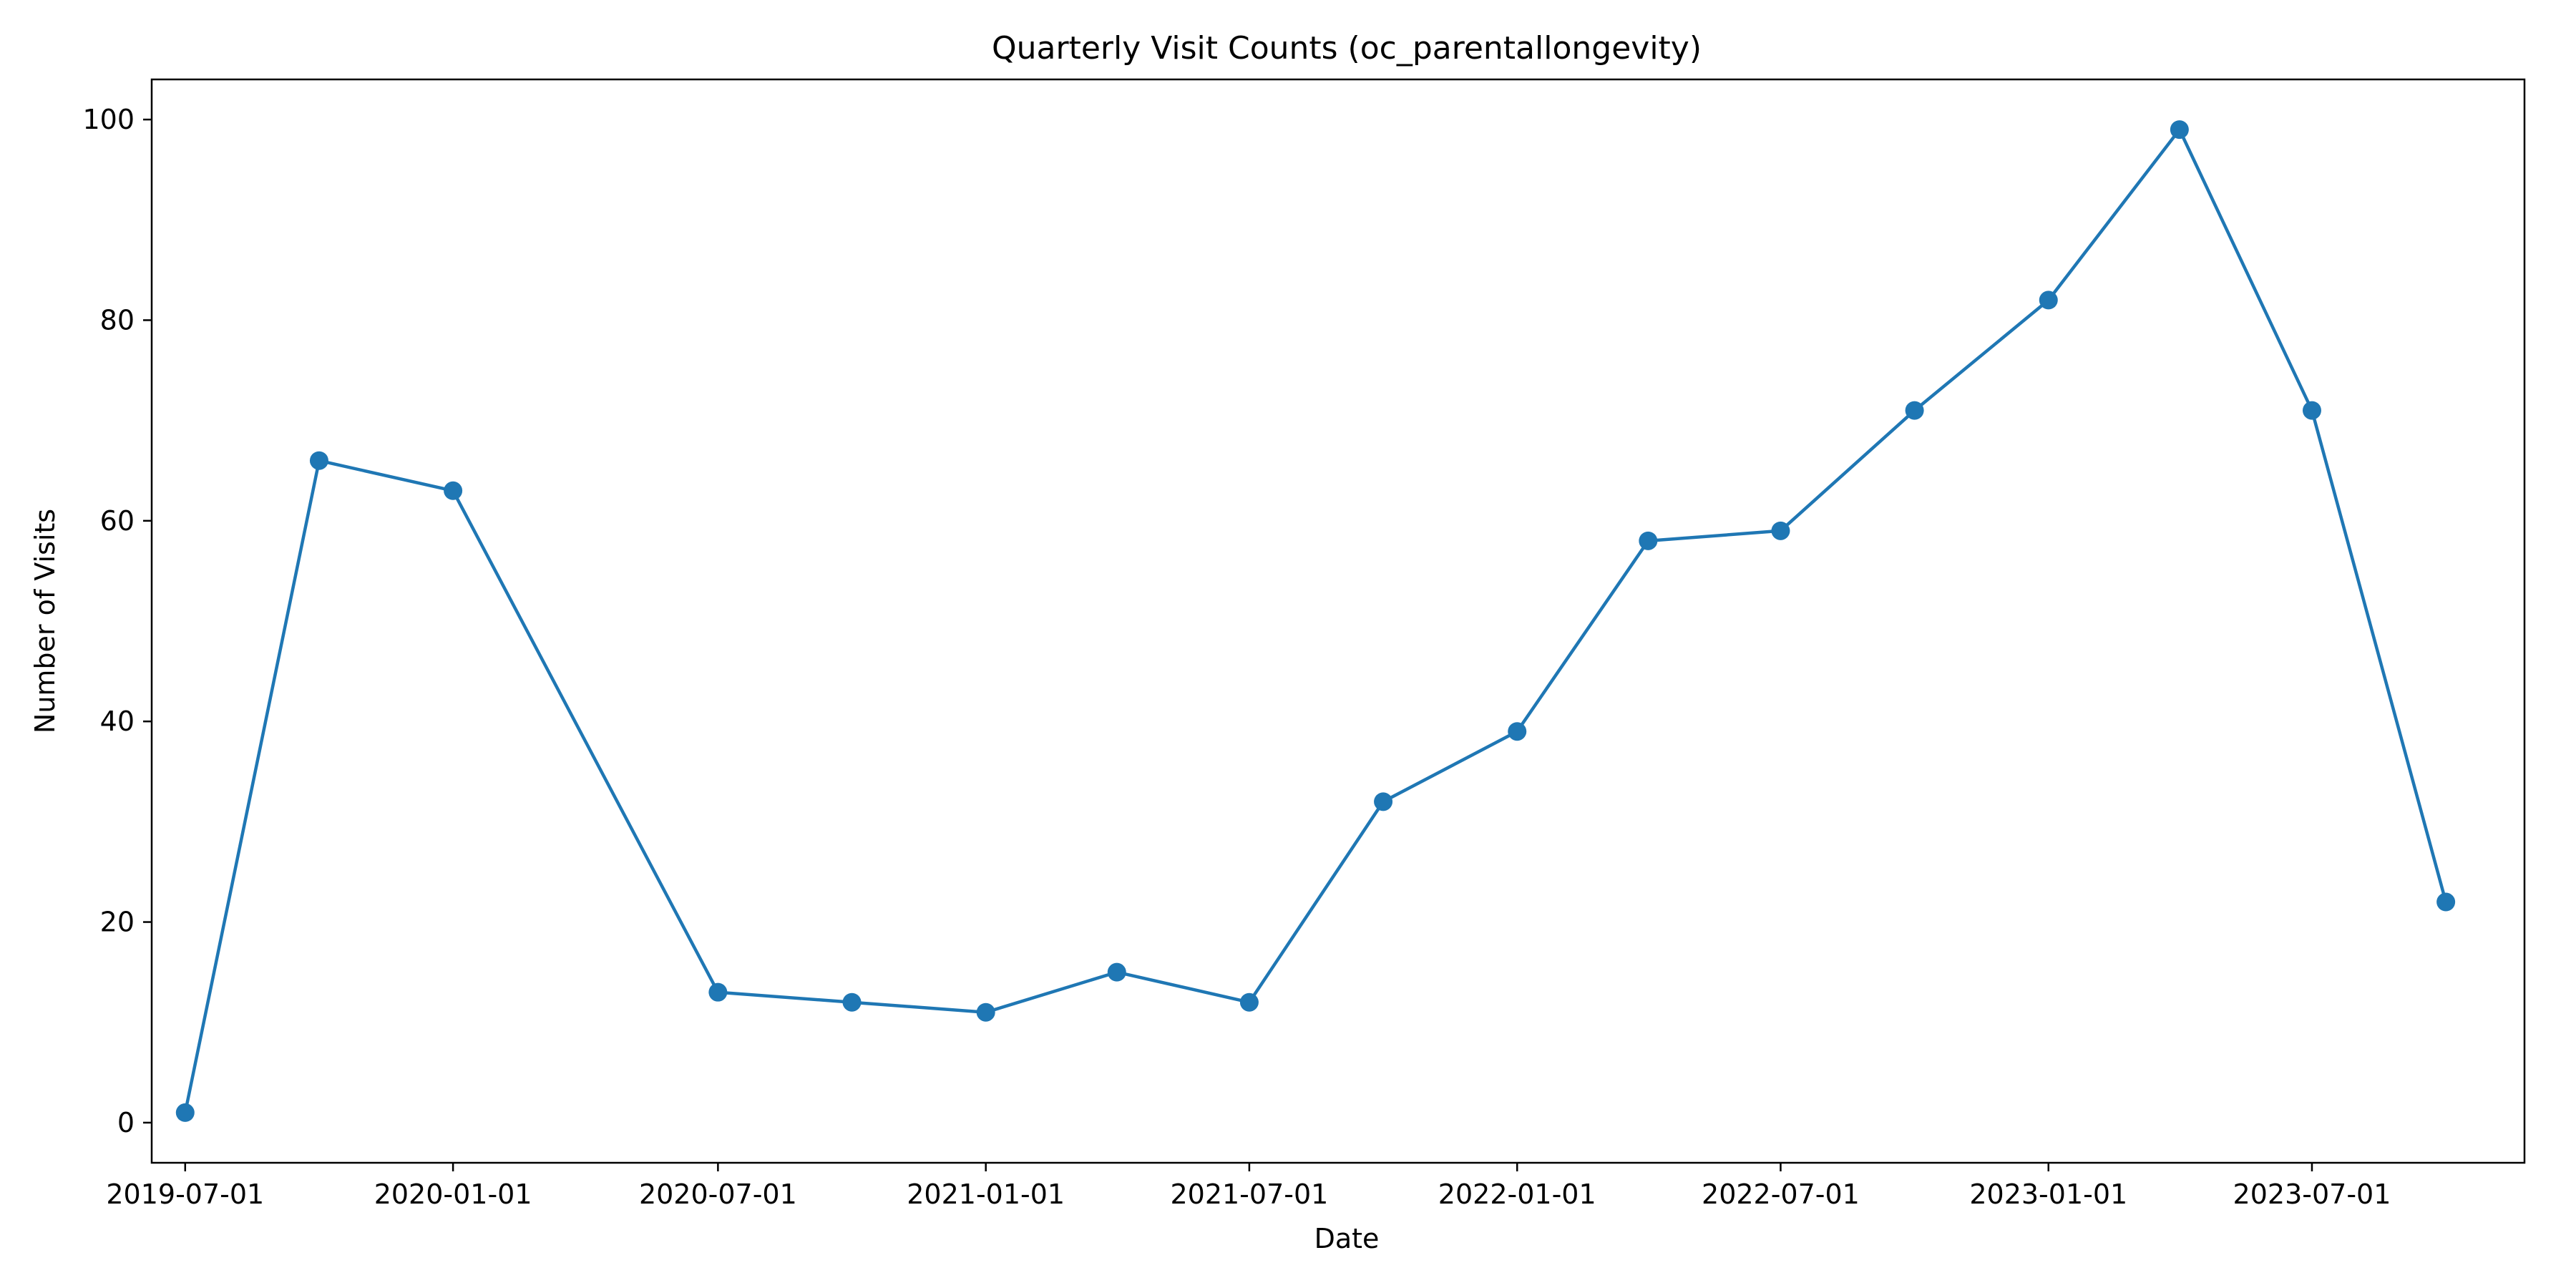  What do you see at coordinates (1517, 1194) in the screenshot?
I see `x-tick-label: 2022-01-01` at bounding box center [1517, 1194].